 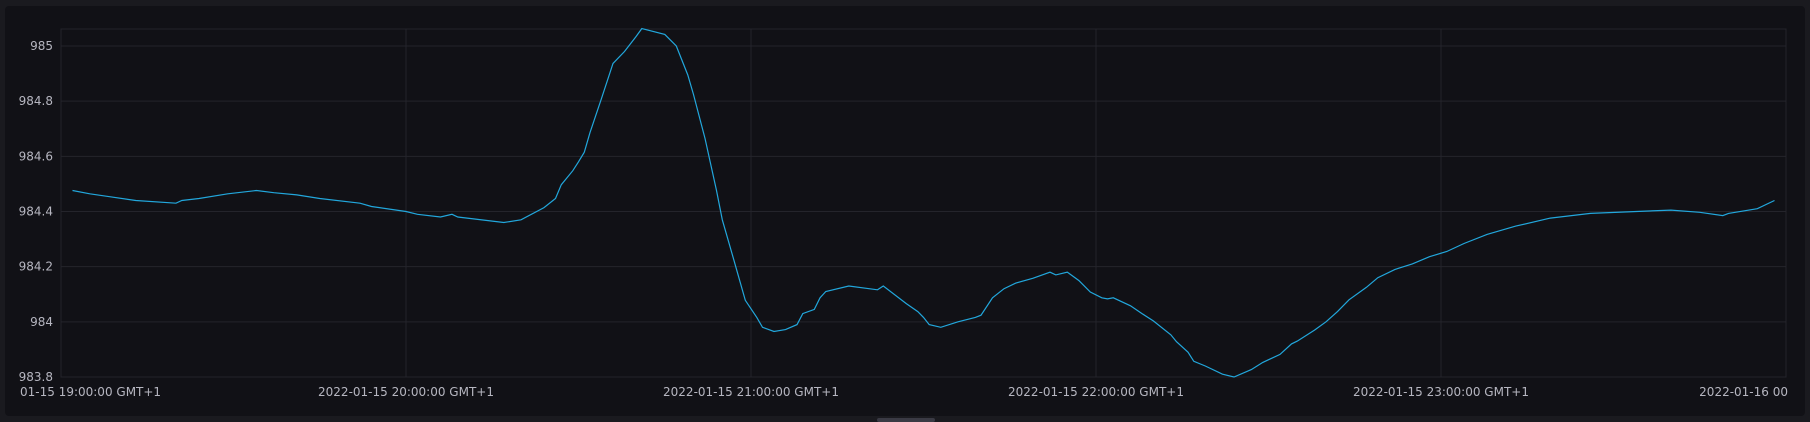 I want to click on x-tick-label: 2022-01-15 20:00:00 GMT+1, so click(x=406, y=392).